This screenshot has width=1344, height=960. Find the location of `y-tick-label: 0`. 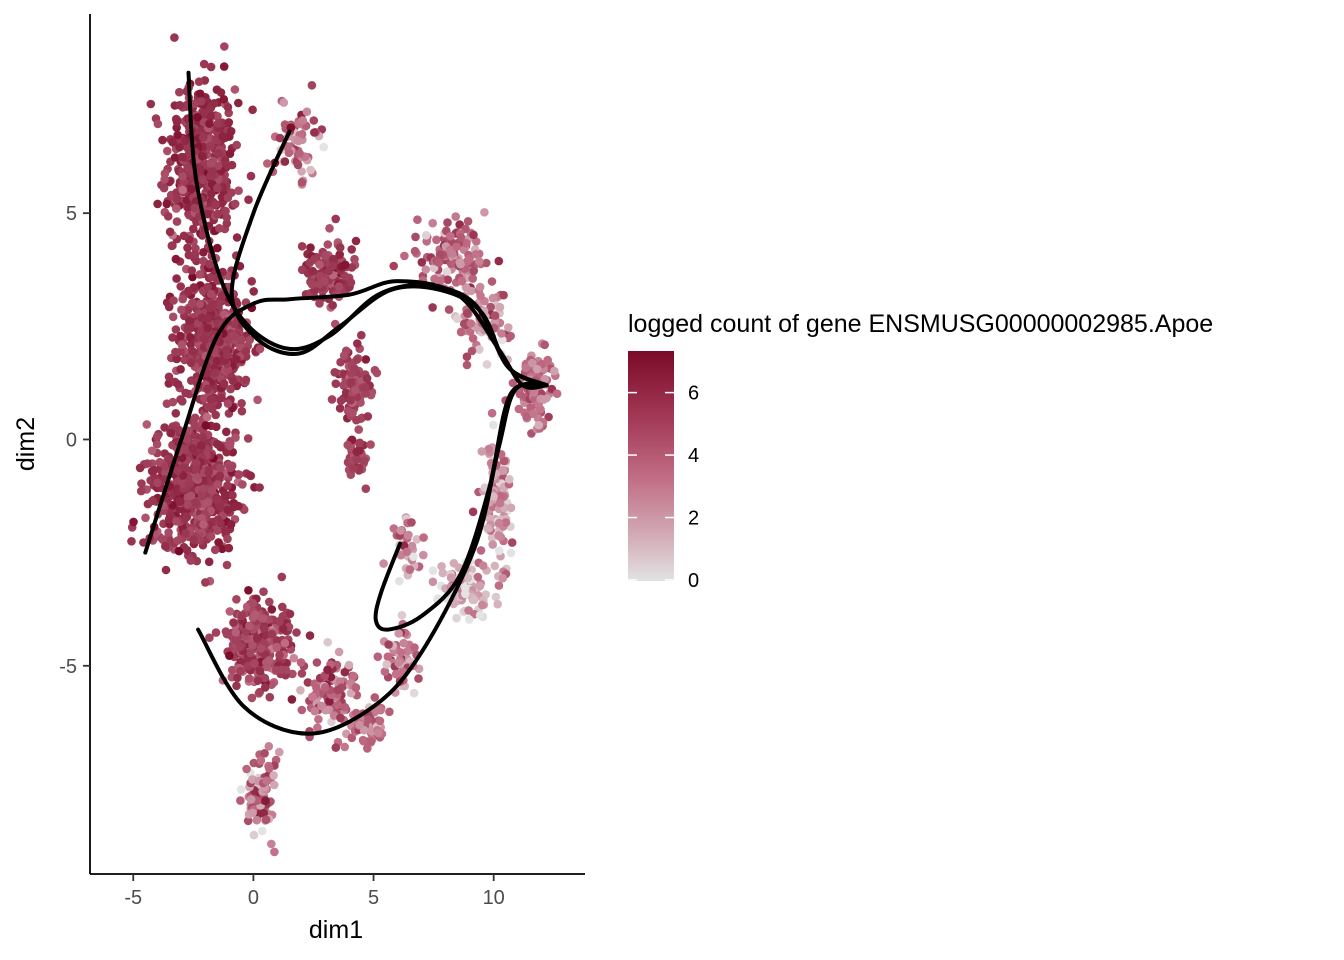

y-tick-label: 0 is located at coordinates (71, 440).